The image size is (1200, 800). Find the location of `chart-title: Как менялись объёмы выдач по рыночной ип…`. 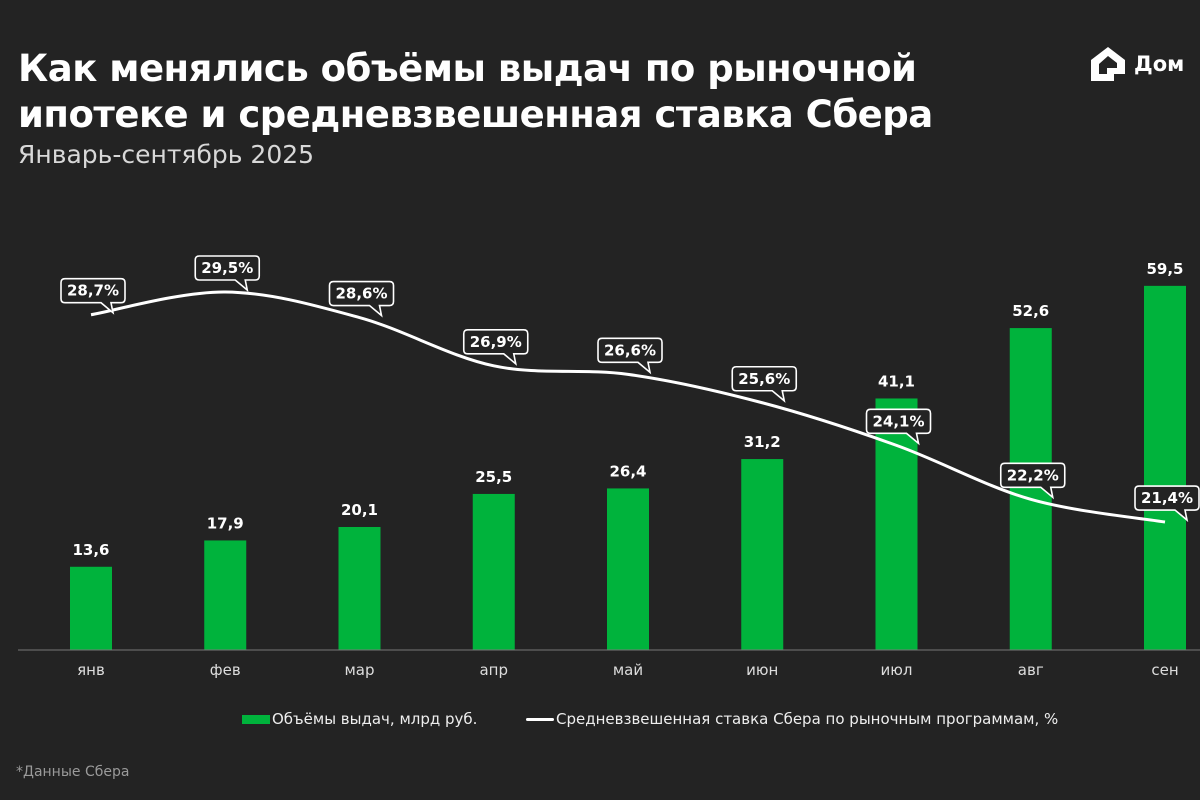

chart-title: Как менялись объёмы выдач по рыночной ип… is located at coordinates (475, 92).